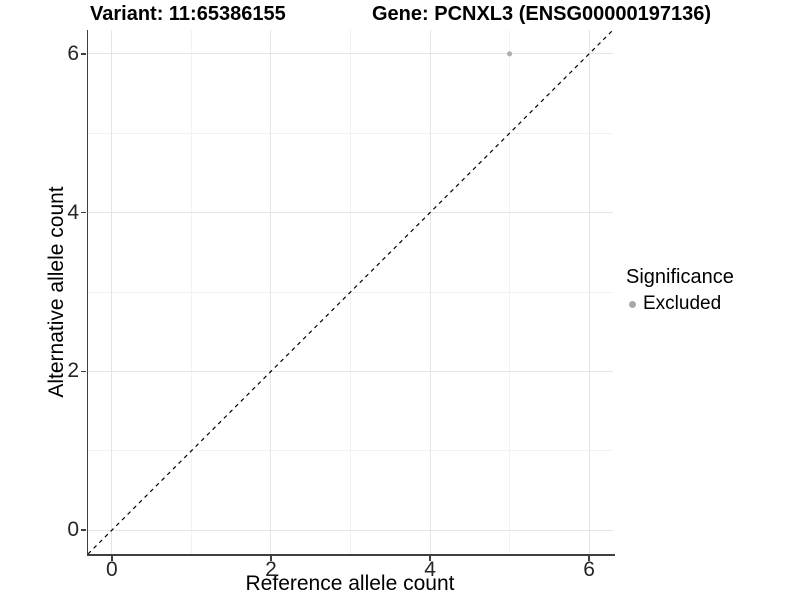 The image size is (800, 600). Describe the element at coordinates (271, 569) in the screenshot. I see `x-tick-label: 2` at that location.